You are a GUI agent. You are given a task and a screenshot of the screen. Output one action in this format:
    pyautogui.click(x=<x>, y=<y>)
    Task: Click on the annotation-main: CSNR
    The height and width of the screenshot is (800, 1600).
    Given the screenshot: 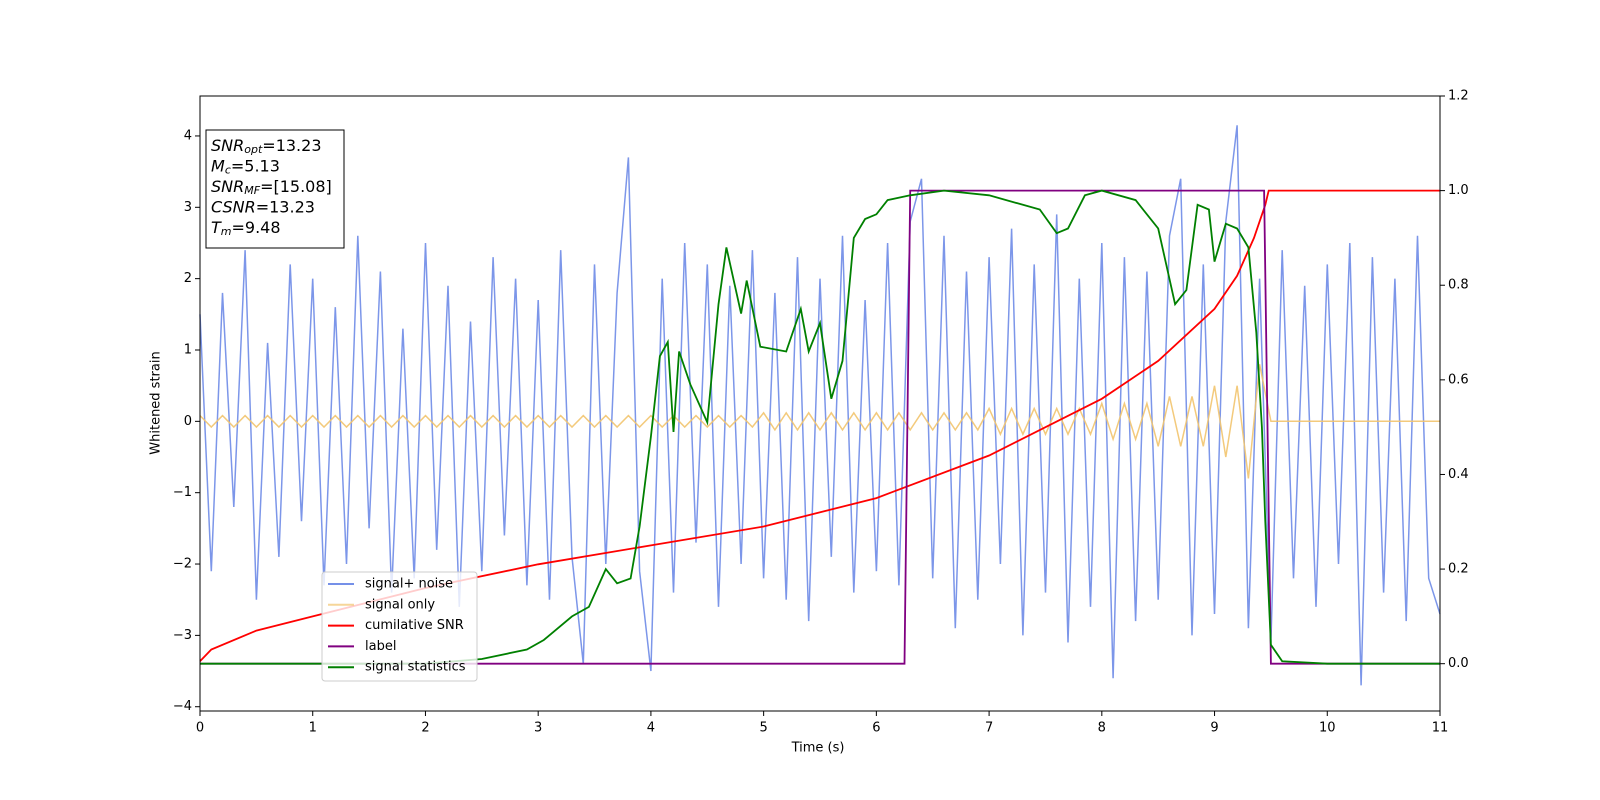 What is the action you would take?
    pyautogui.click(x=233, y=206)
    